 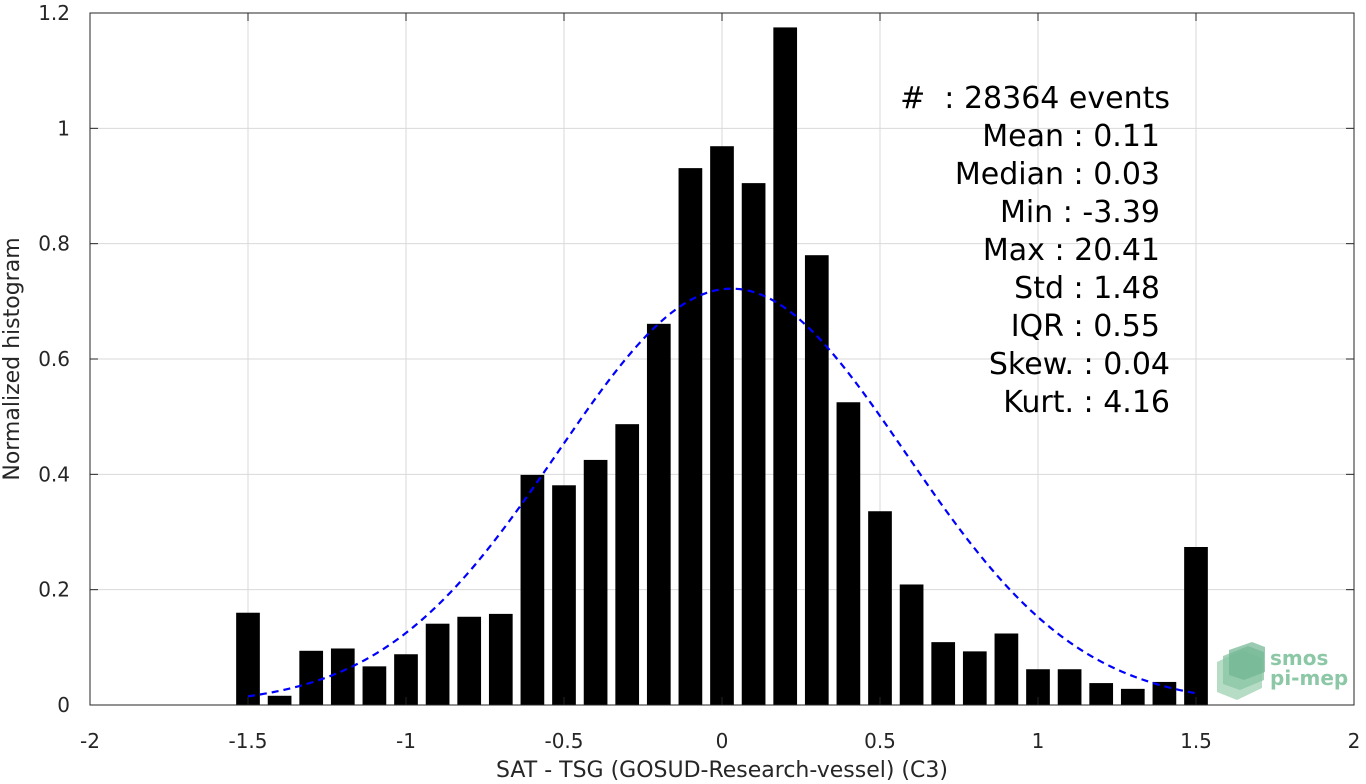 I want to click on stats-median: Median : 0.03, so click(x=1057, y=174).